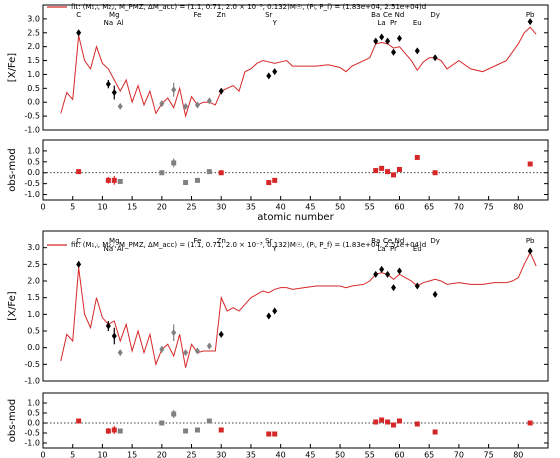  Describe the element at coordinates (162, 454) in the screenshot. I see `x-tick-label: 20` at that location.